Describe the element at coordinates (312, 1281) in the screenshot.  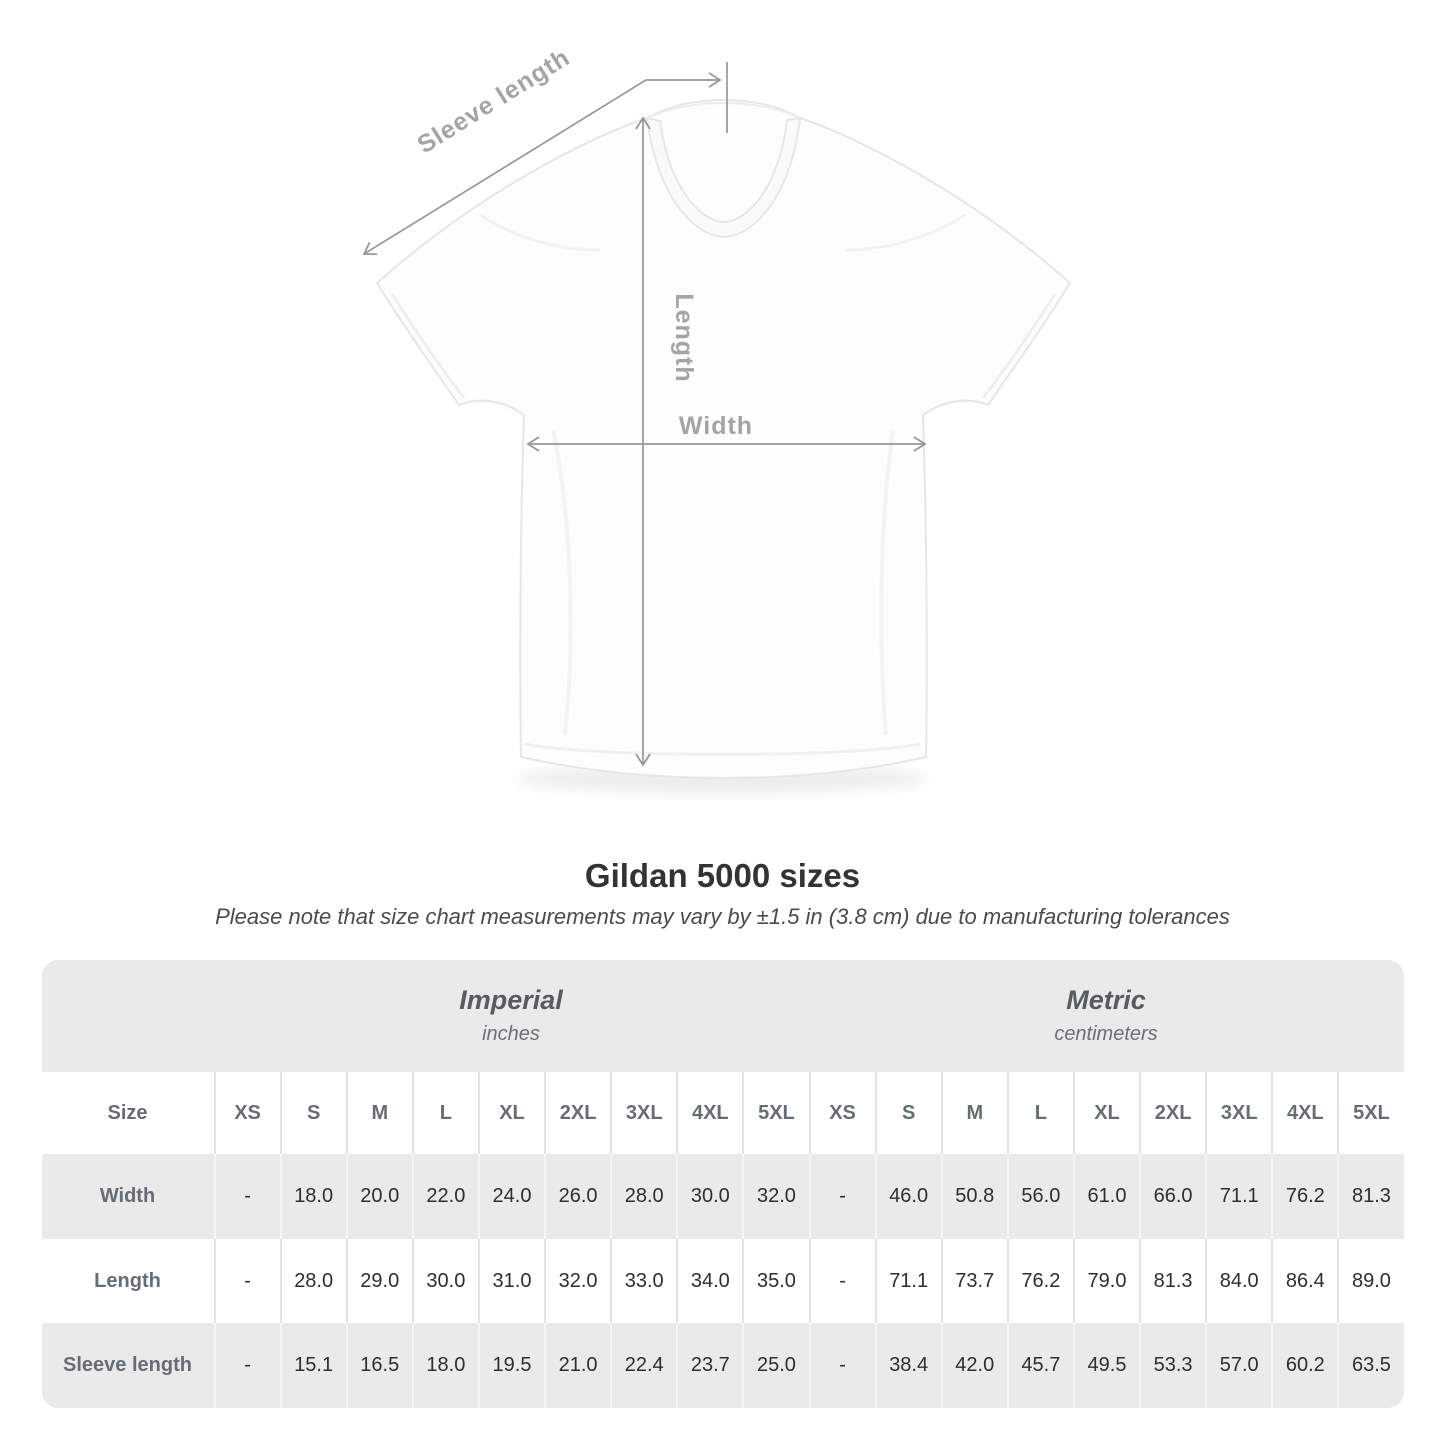
I see `length-imperial-s: 28.0` at that location.